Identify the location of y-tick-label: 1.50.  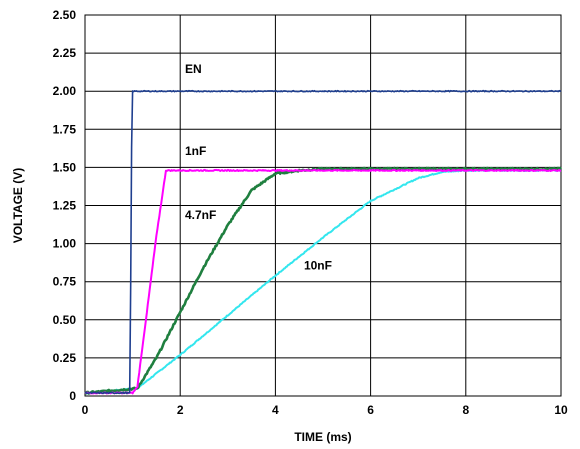
(65, 167).